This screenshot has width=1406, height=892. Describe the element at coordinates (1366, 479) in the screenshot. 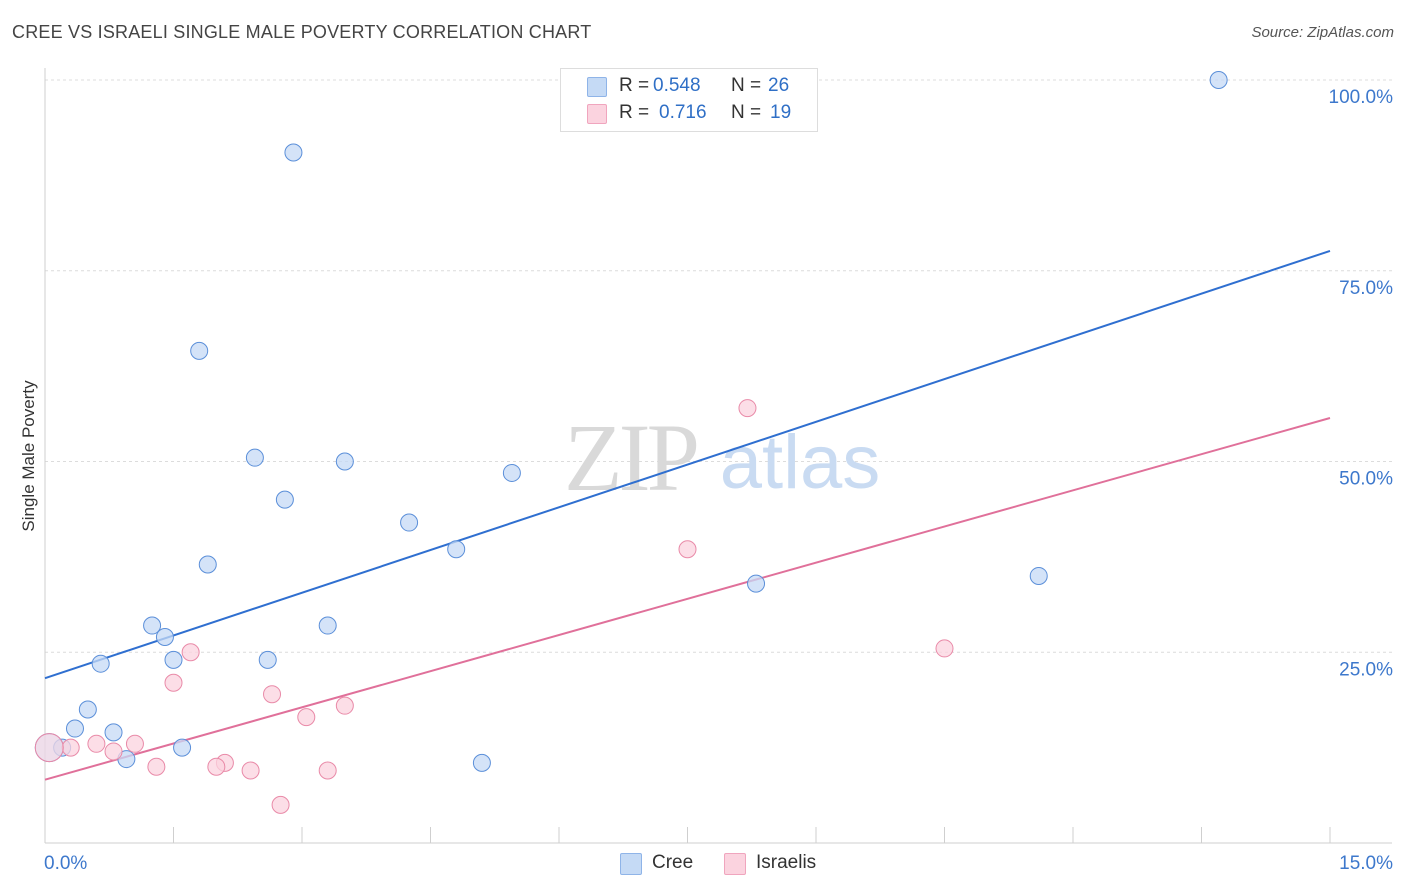

I see `y-tick-label: 50.0%` at that location.